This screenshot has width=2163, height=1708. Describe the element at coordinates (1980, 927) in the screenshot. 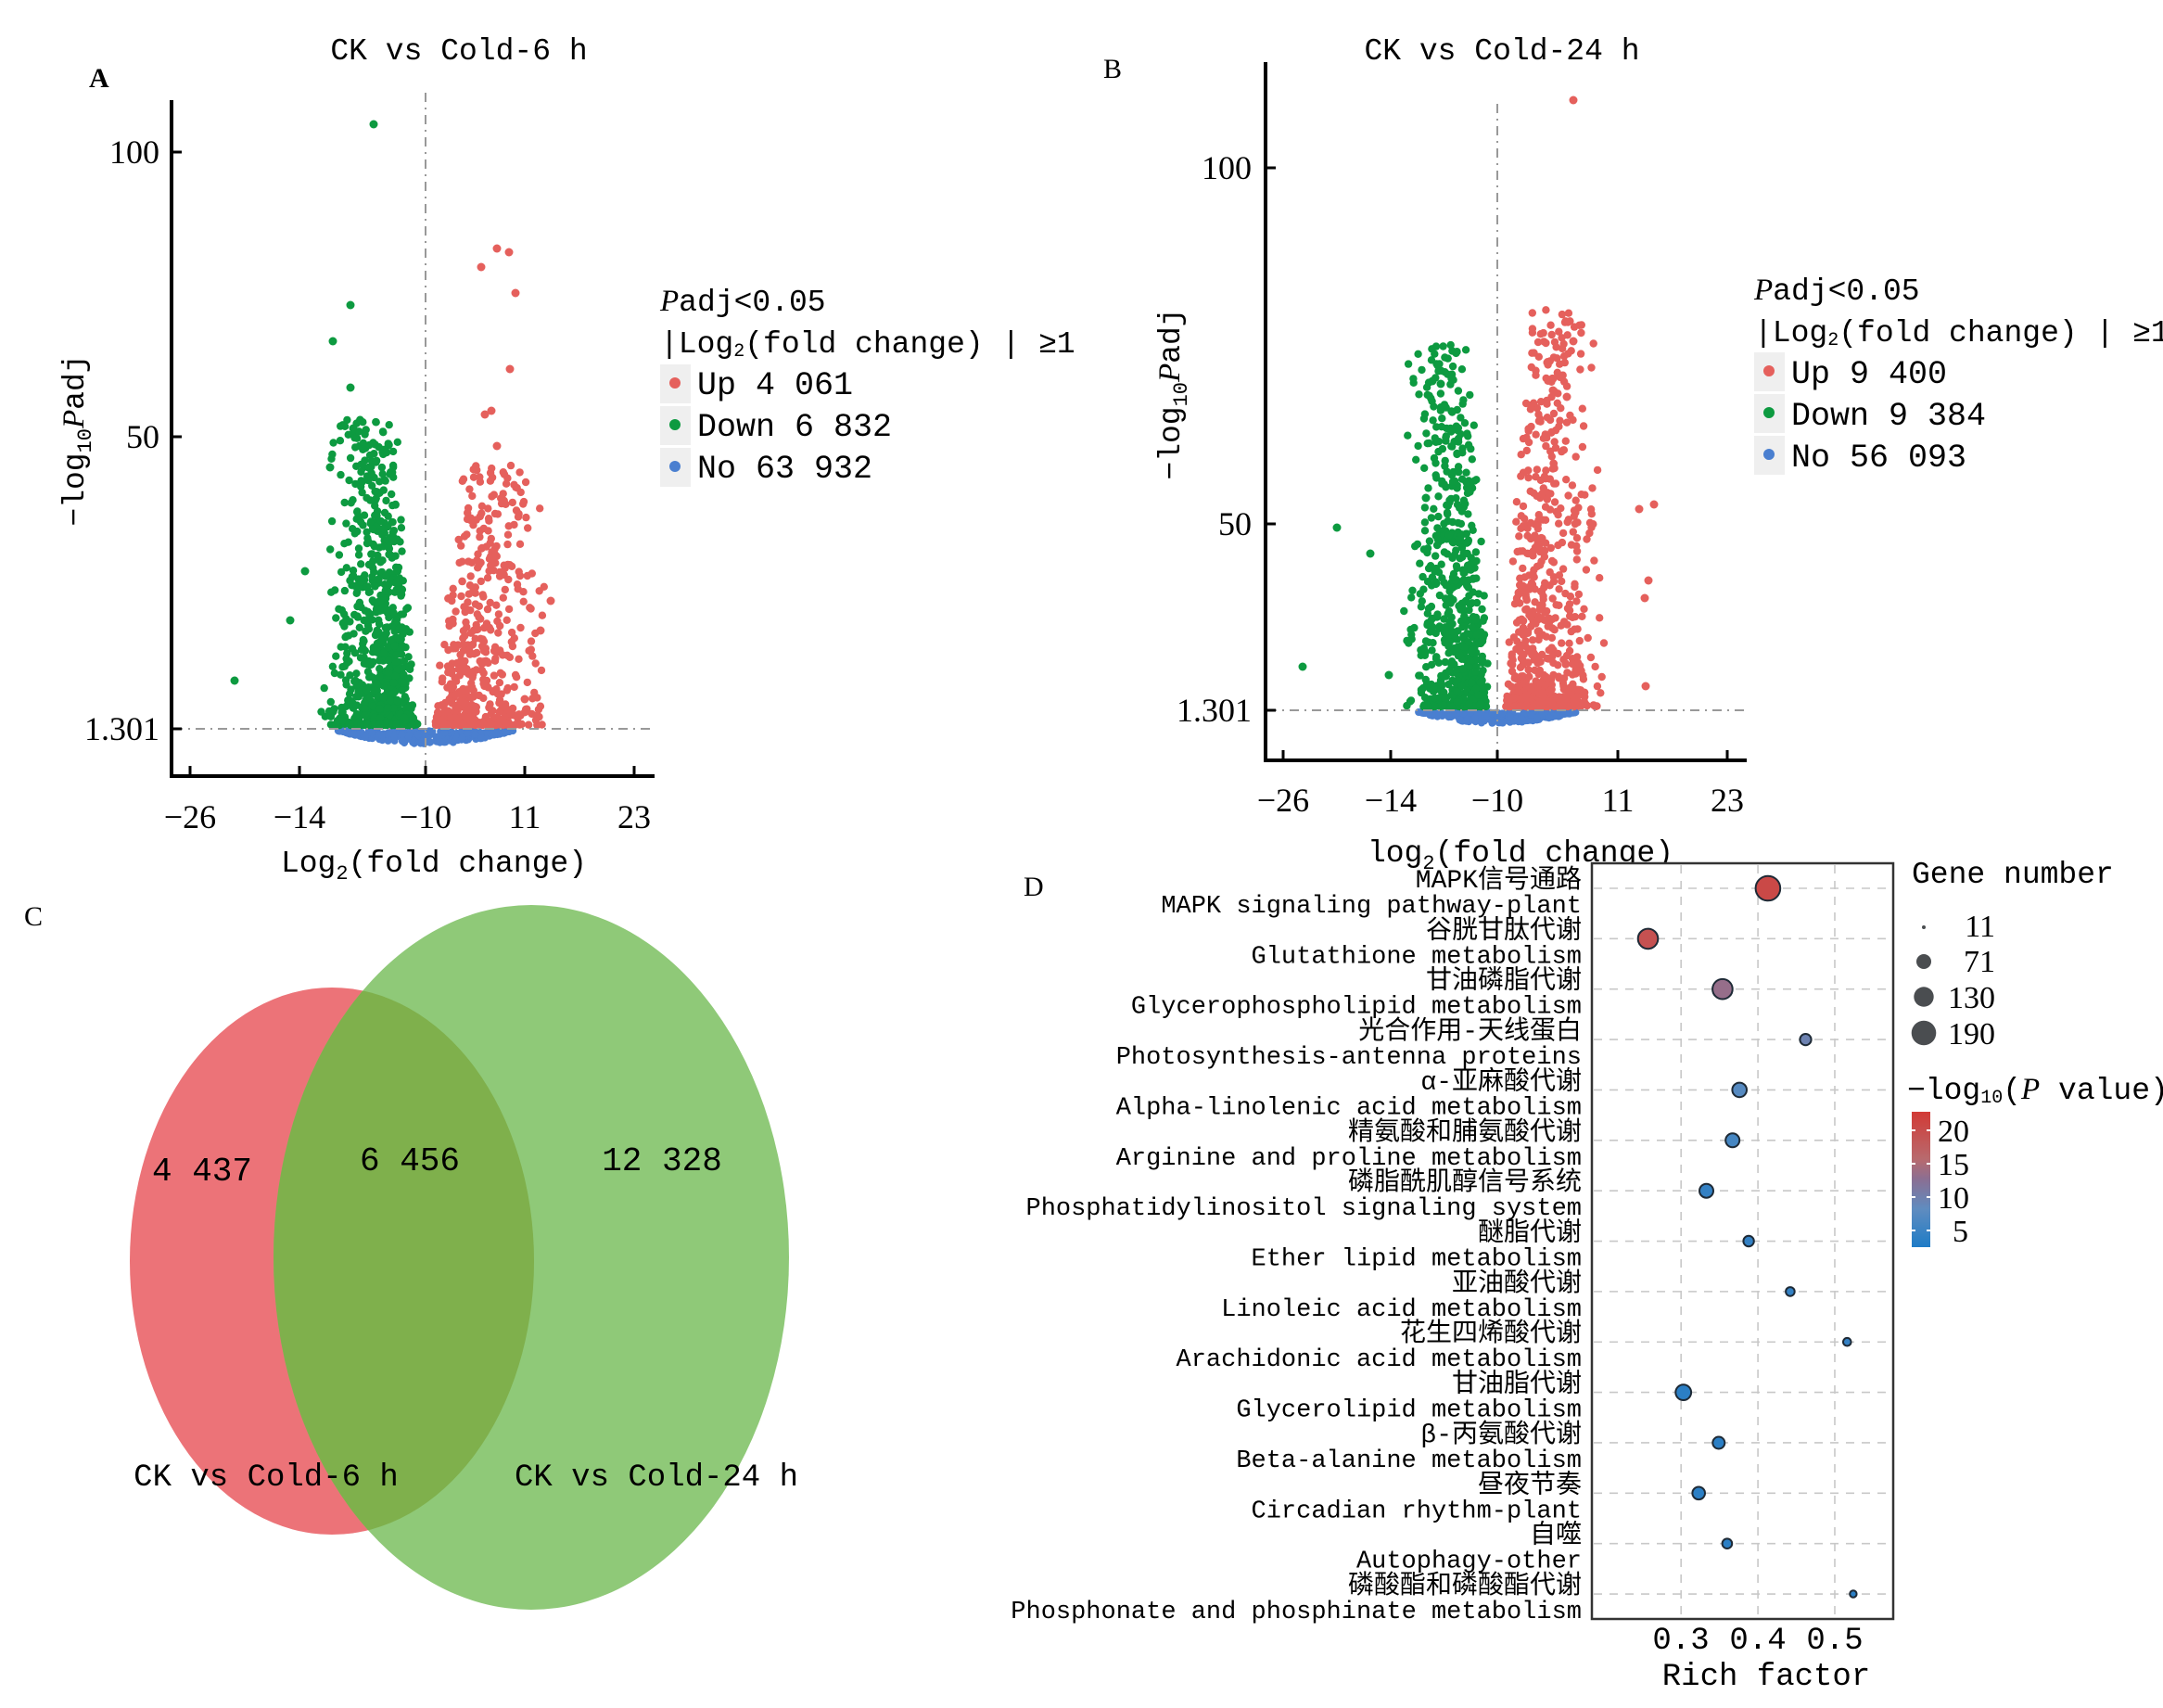

I see `size-key-label: 11` at that location.